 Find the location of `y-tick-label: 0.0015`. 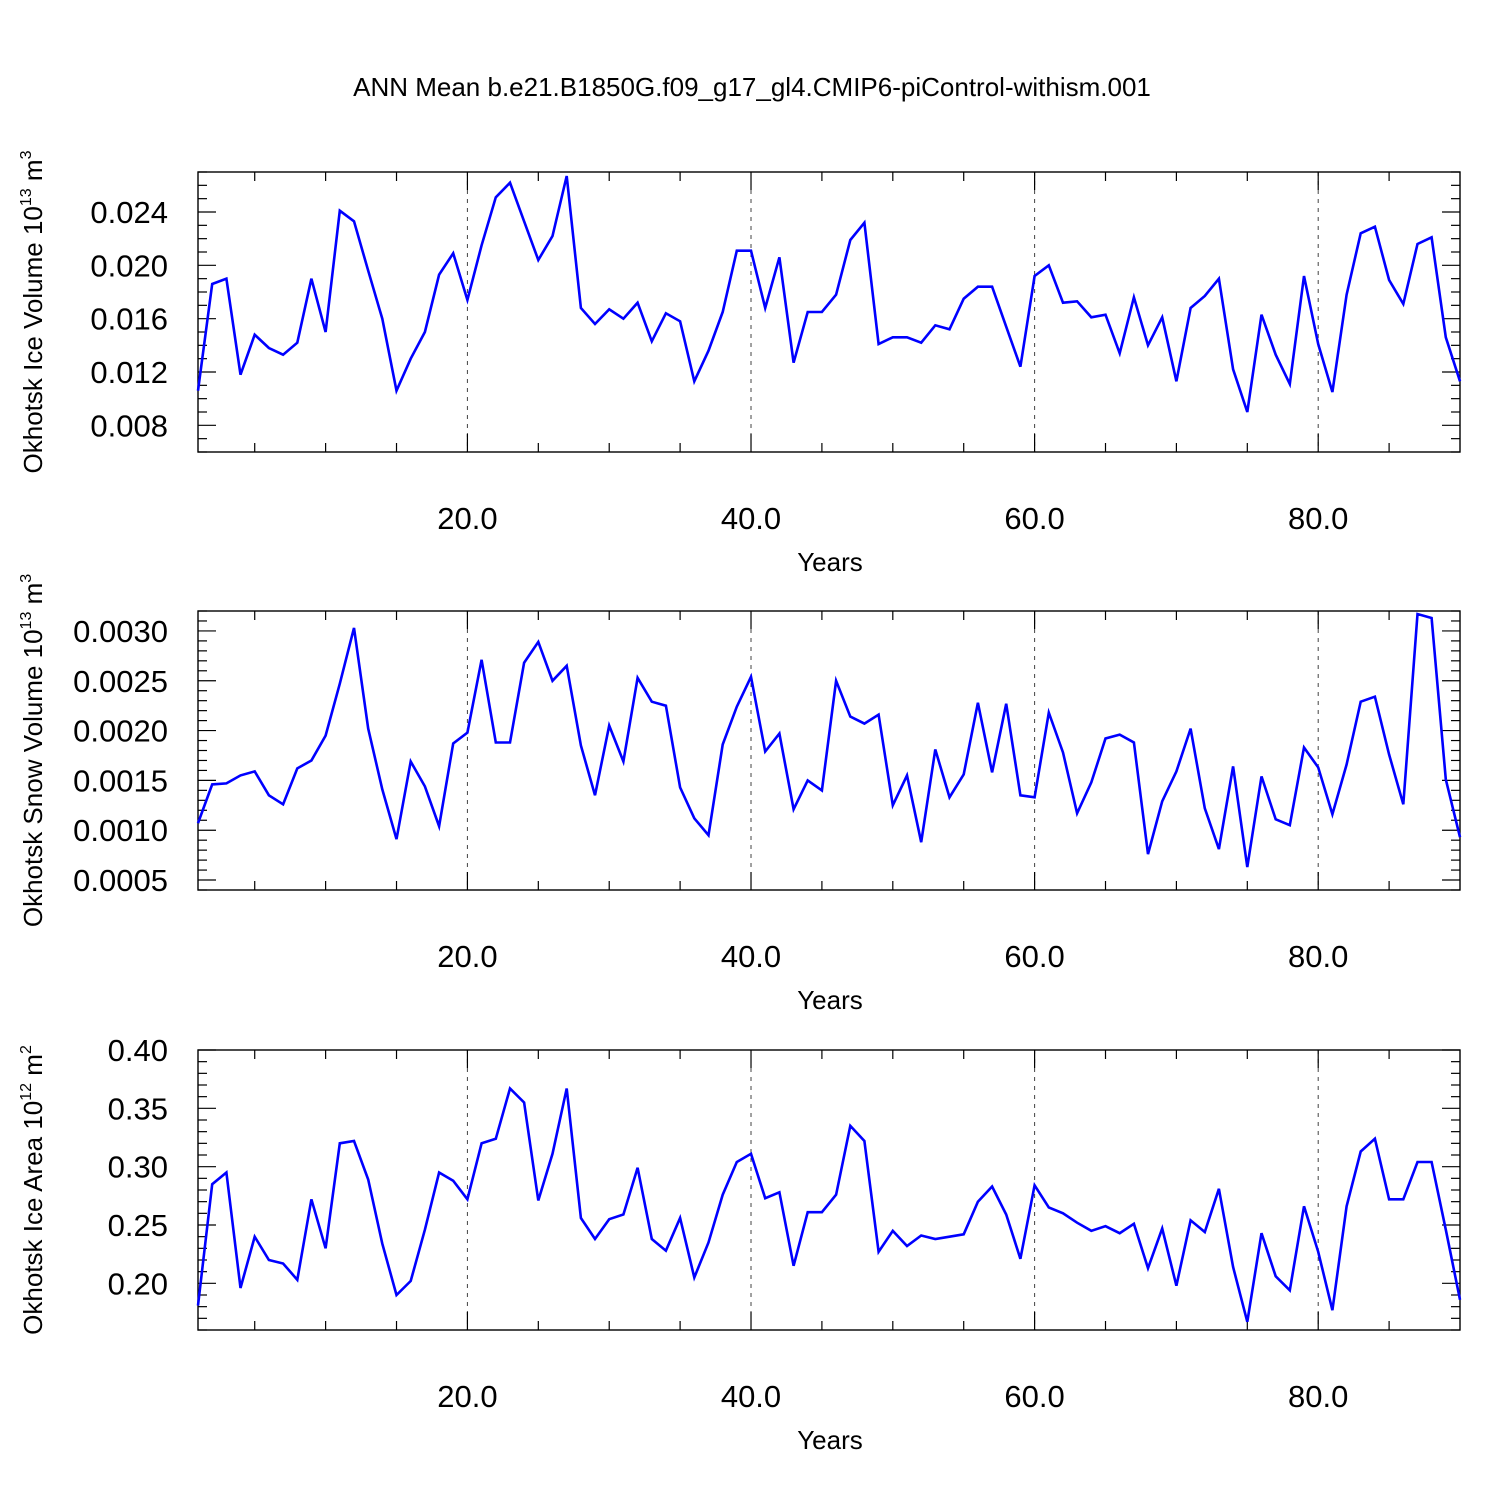

y-tick-label: 0.0015 is located at coordinates (120, 780).